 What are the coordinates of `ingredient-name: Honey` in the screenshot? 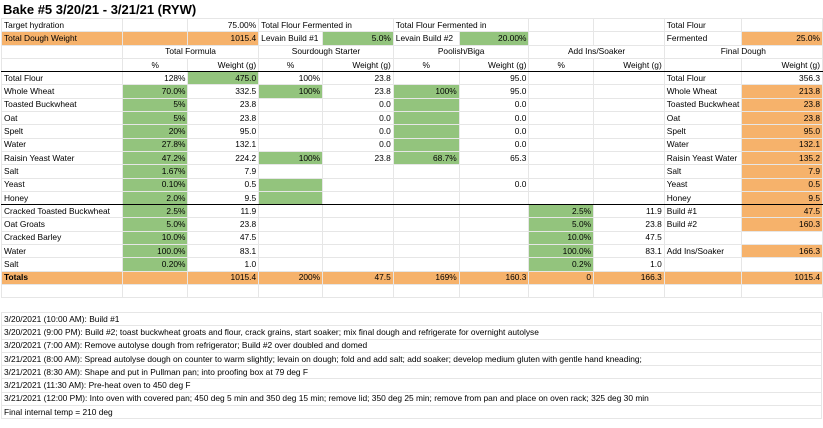 It's located at (62, 198).